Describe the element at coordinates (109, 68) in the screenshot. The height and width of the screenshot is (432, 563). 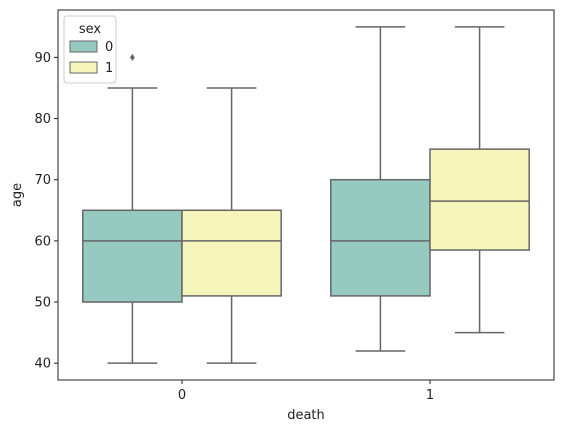
I see `legend-label-sex-1: 1` at that location.